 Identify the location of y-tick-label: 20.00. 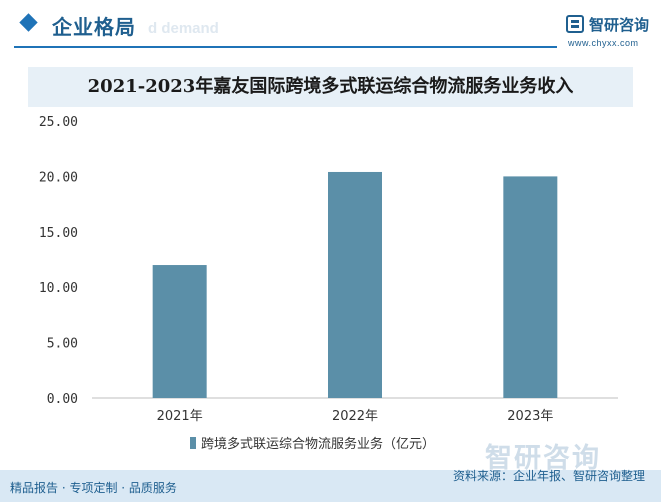
(58, 177).